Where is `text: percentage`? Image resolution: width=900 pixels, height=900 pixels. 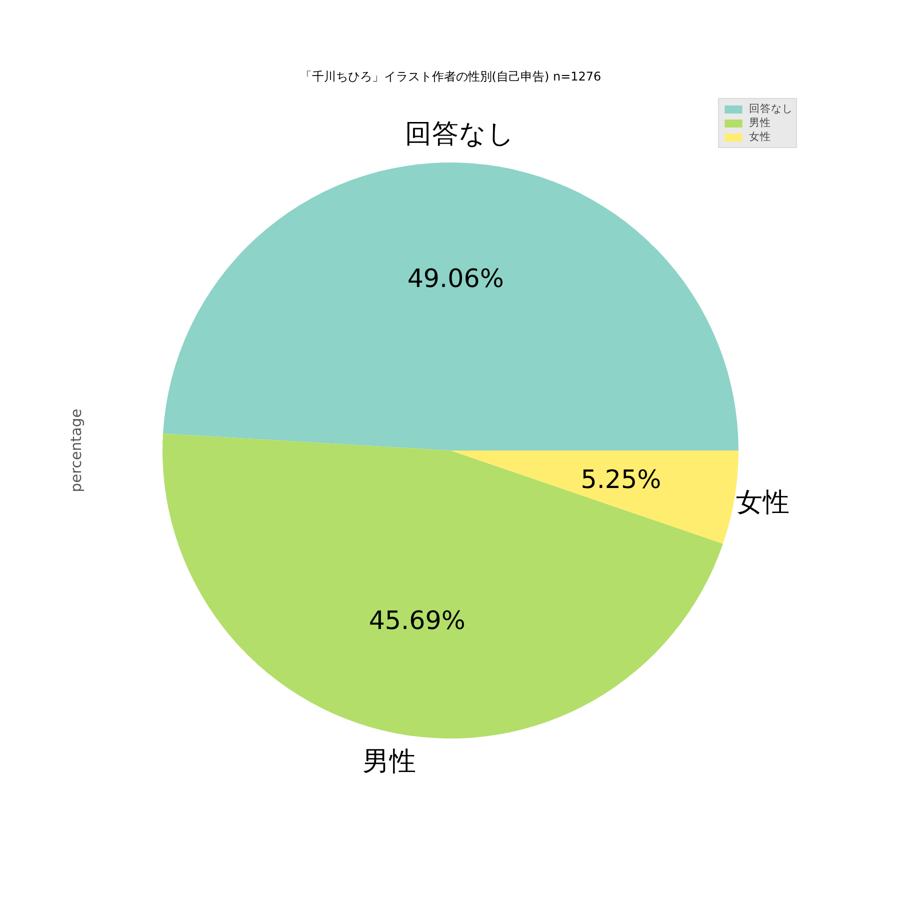
text: percentage is located at coordinates (76, 450).